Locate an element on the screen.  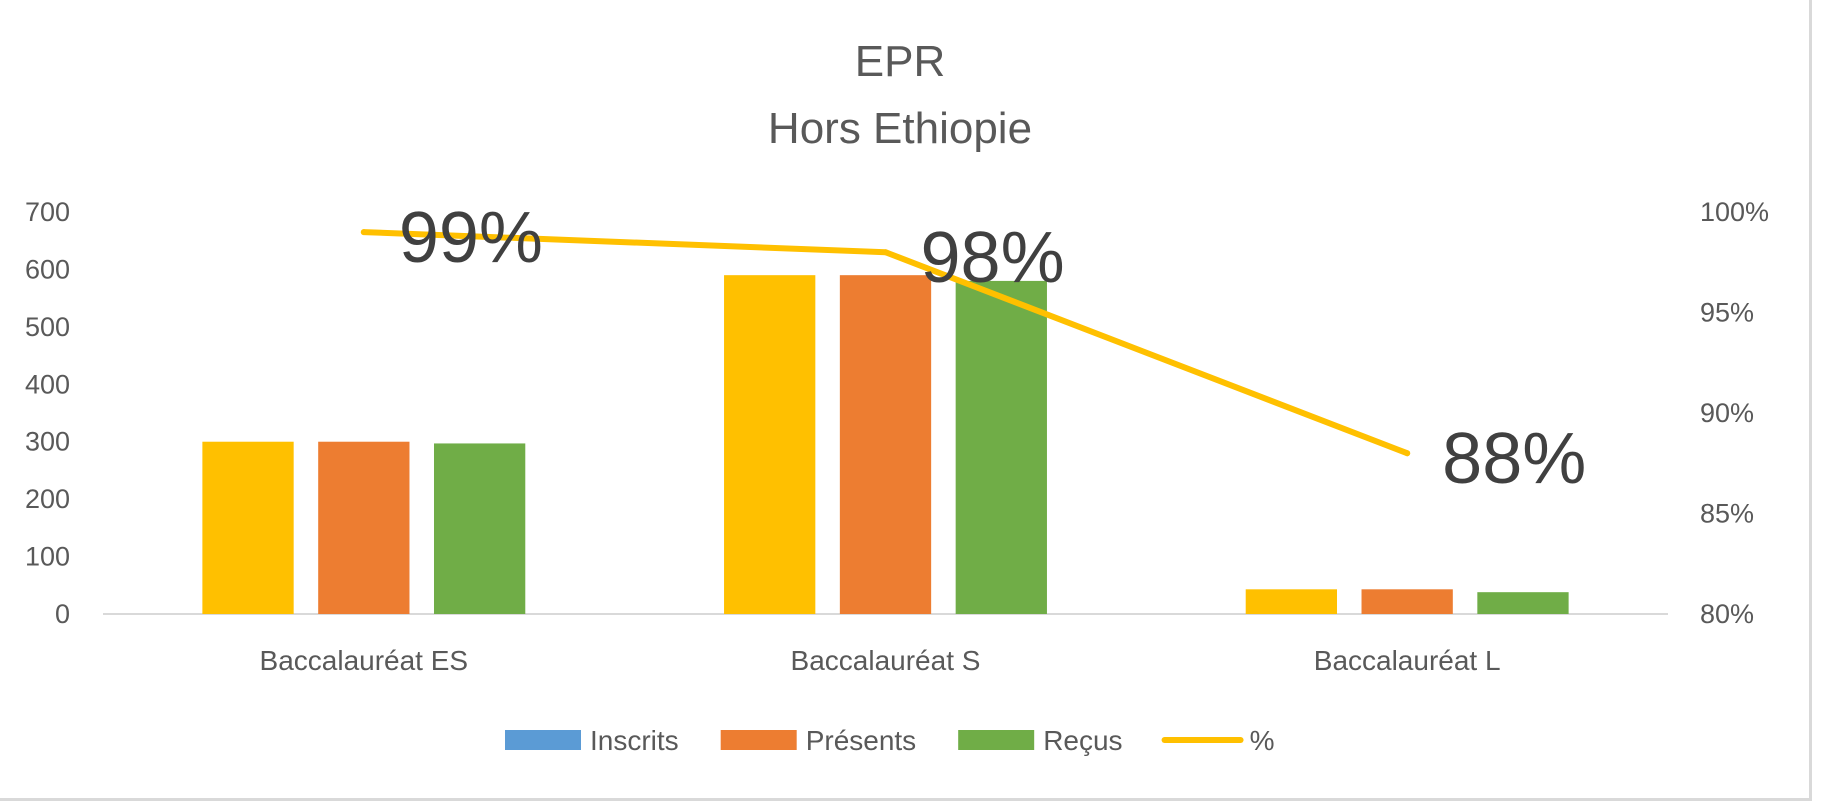
legend-item-inscrits: Inscrits is located at coordinates (592, 740).